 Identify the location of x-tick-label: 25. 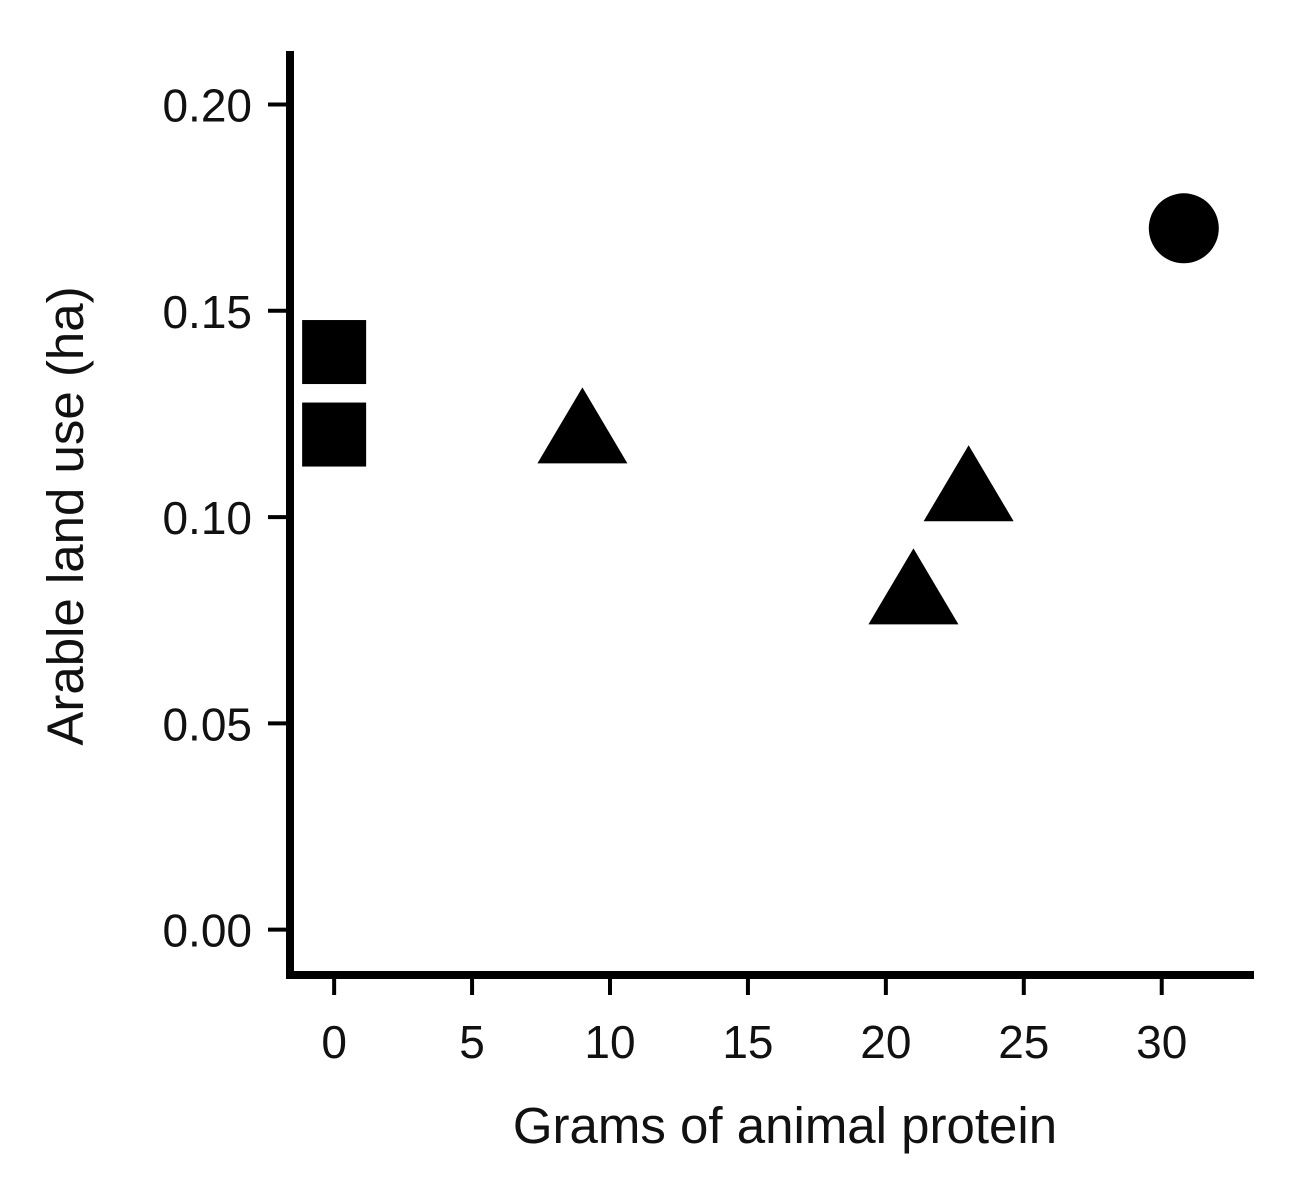
(1023, 1042).